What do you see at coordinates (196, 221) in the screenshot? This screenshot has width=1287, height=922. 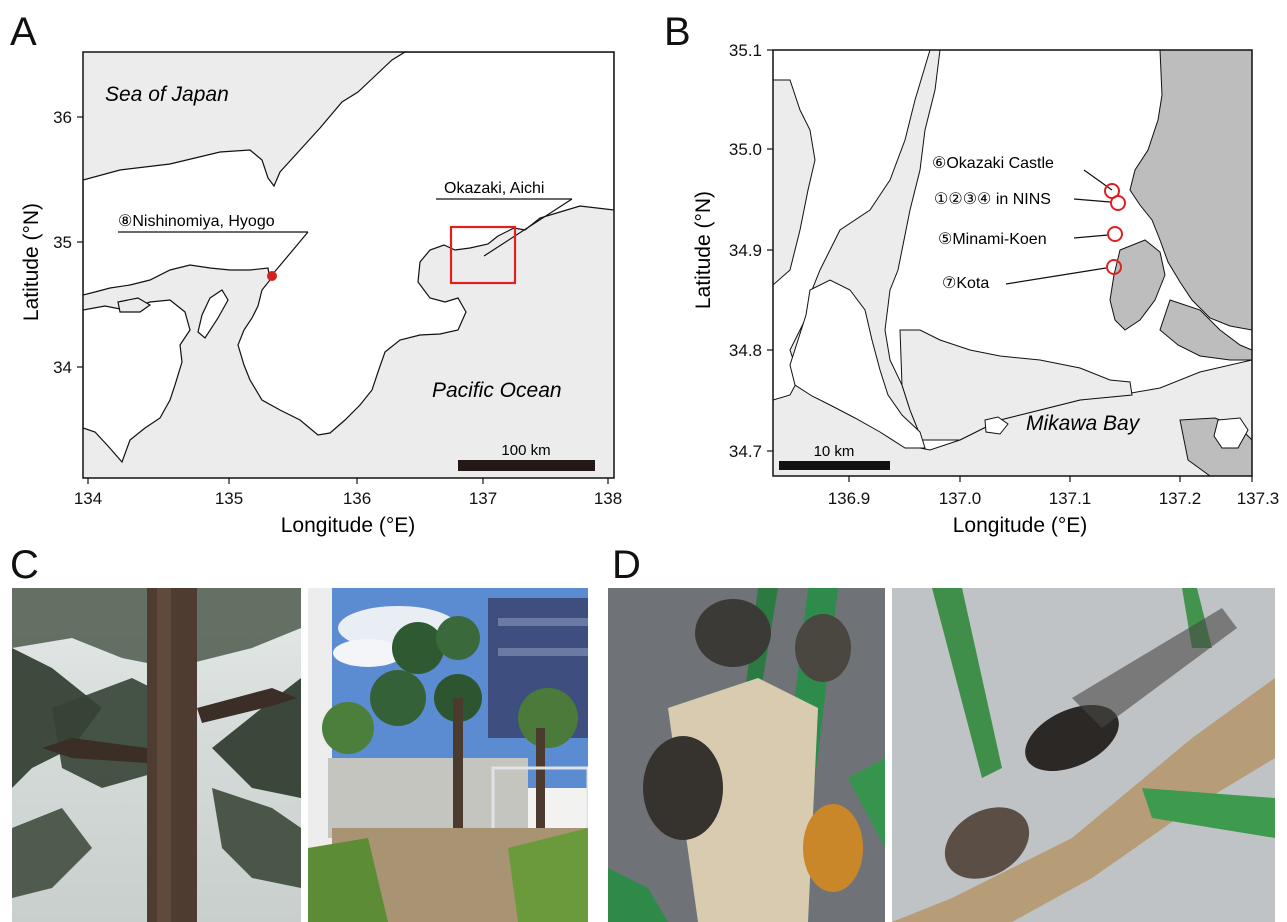 I see `nishinomiya-label: ⑧Nishinomiya, Hyogo` at bounding box center [196, 221].